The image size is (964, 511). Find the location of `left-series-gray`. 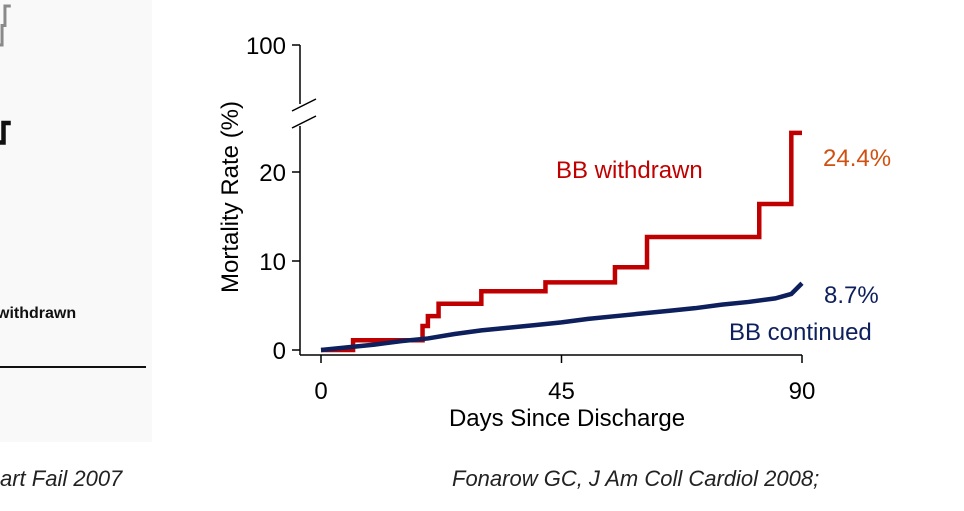

left-series-gray is located at coordinates (5, 25).